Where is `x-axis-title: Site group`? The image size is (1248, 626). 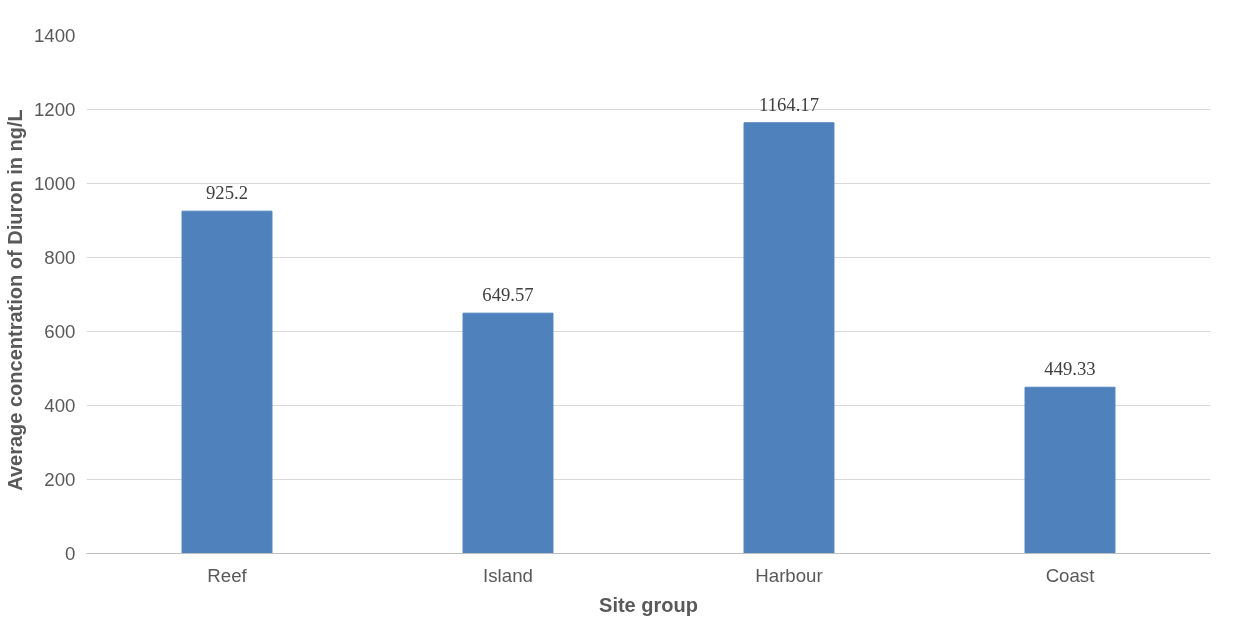
x-axis-title: Site group is located at coordinates (648, 604).